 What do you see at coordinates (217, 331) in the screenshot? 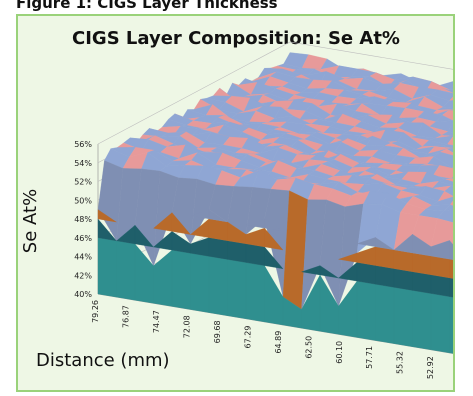
I see `x-tick-label: 69.68` at bounding box center [217, 331].